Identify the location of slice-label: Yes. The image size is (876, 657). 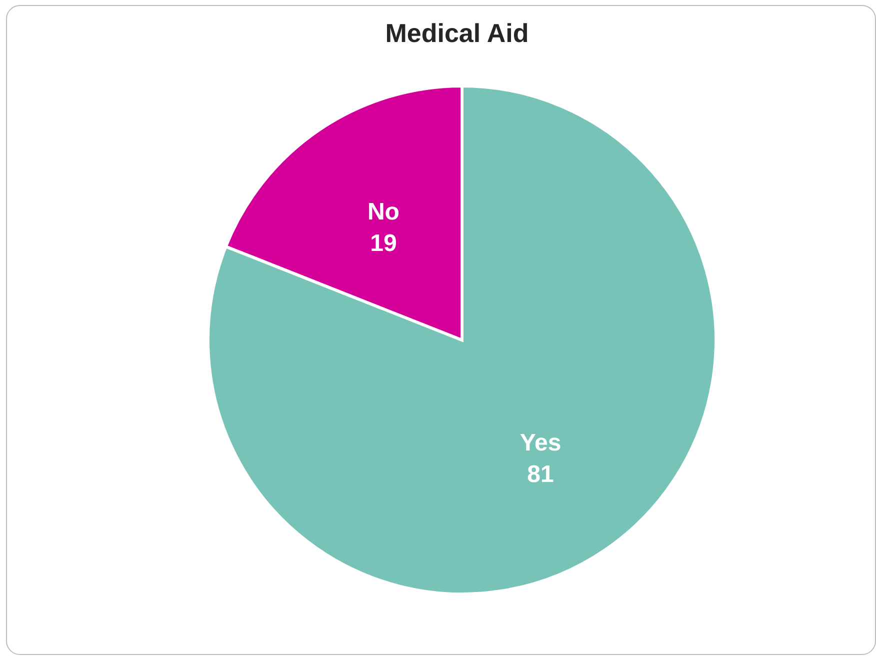
(541, 443).